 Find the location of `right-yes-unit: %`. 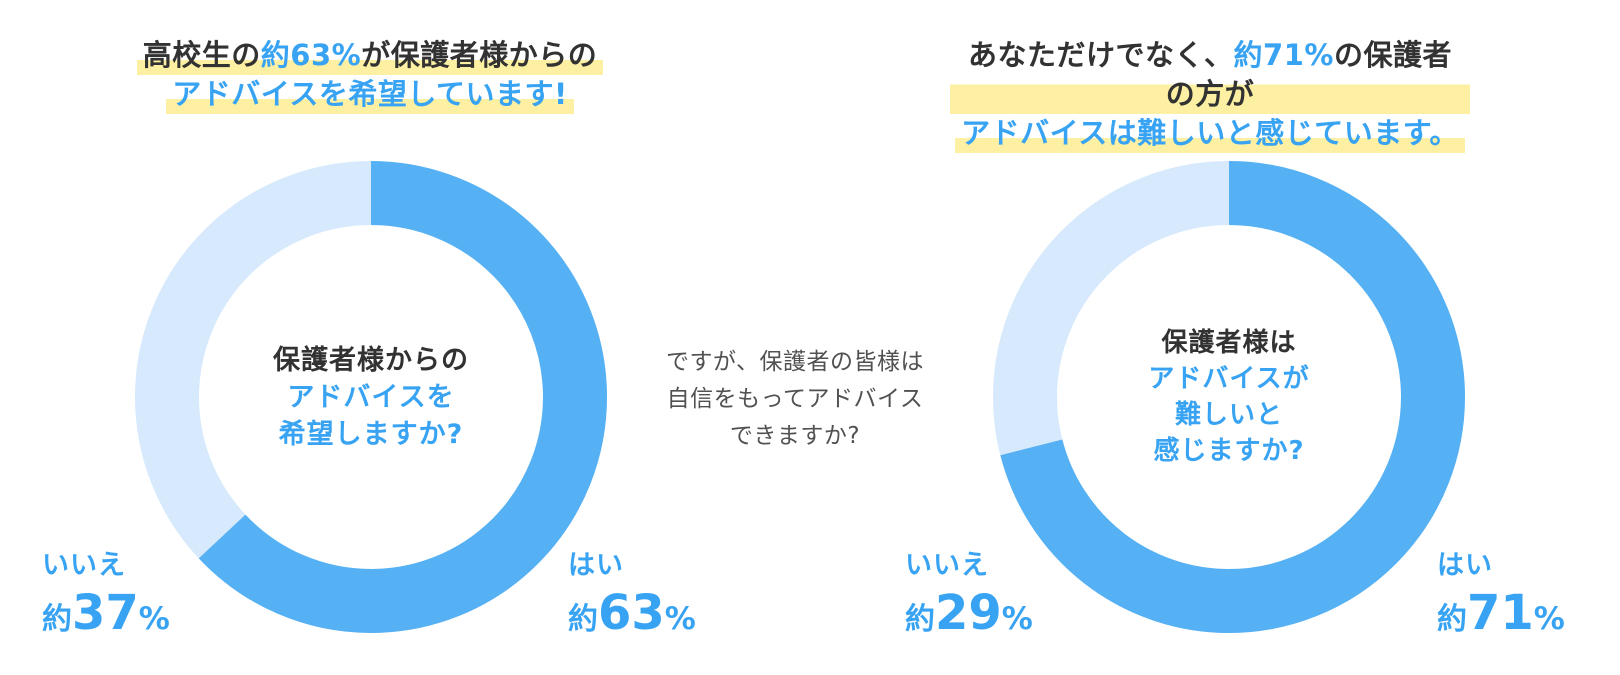

right-yes-unit: % is located at coordinates (1549, 619).